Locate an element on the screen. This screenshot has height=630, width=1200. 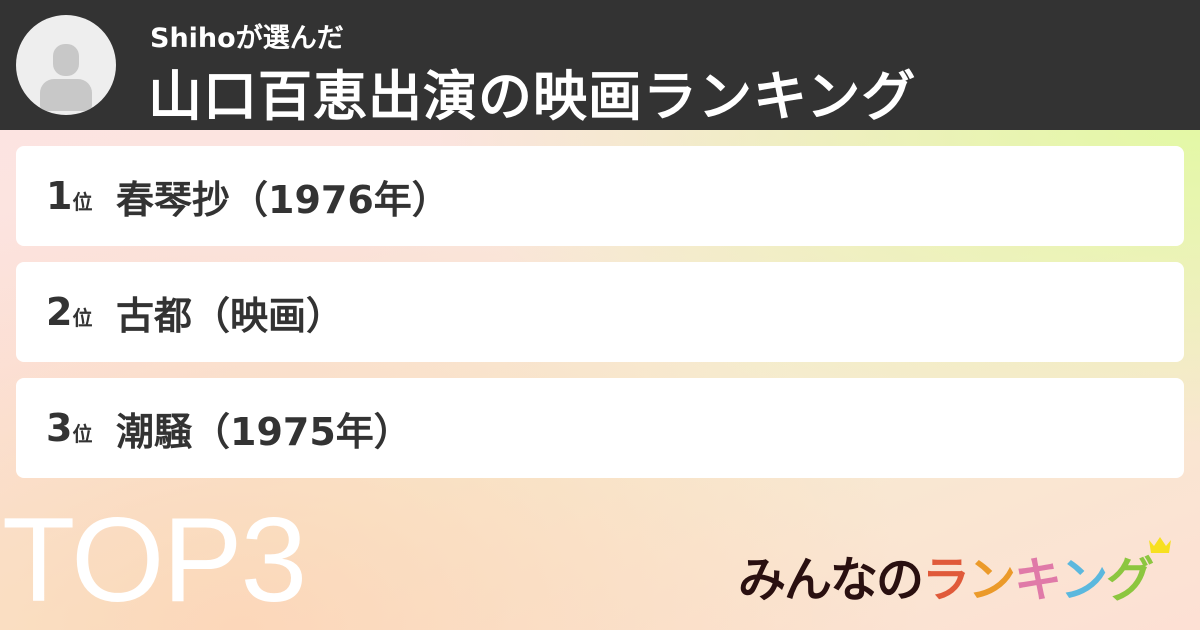
logo-char: ラ is located at coordinates (946, 580).